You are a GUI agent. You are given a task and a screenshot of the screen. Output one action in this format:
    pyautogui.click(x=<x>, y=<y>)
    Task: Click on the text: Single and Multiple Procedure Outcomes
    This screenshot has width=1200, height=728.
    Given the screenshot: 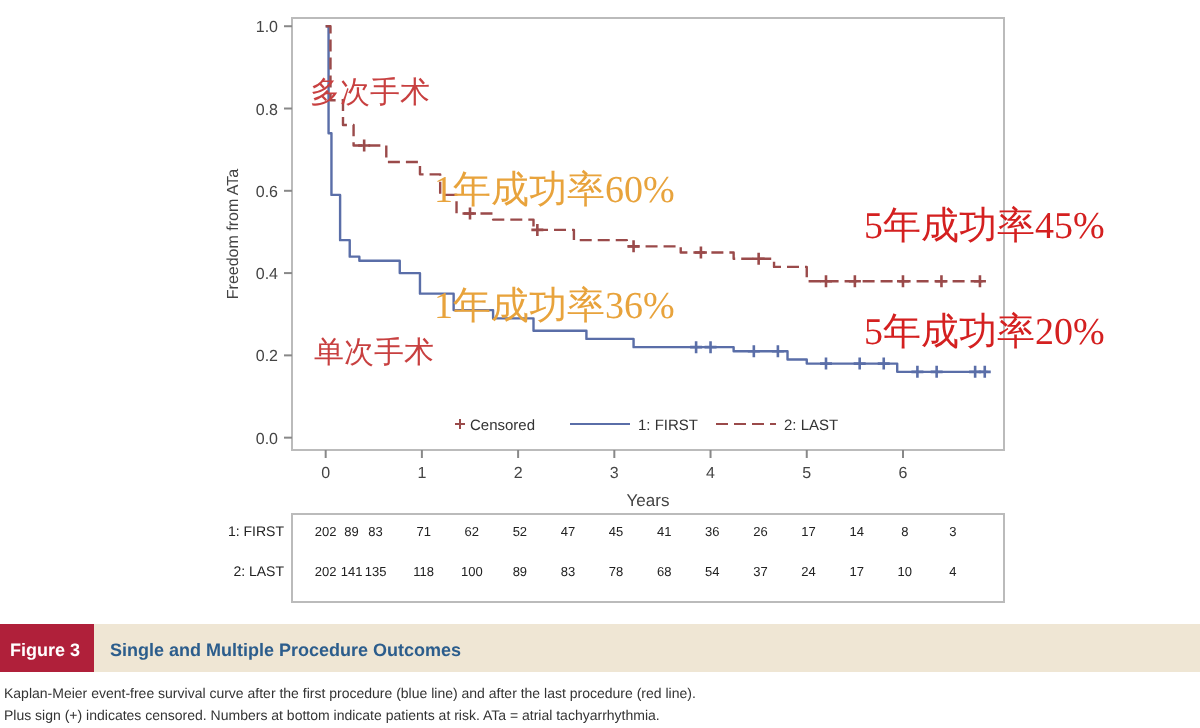 What is the action you would take?
    pyautogui.click(x=286, y=650)
    